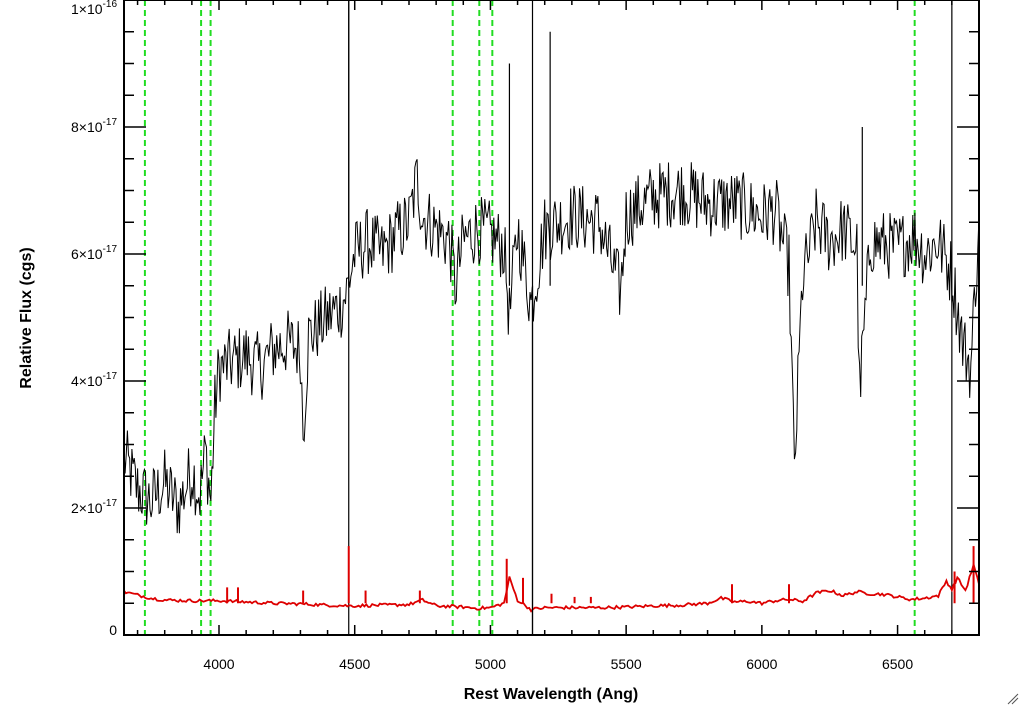  I want to click on y-tick-label-1: 2×10⁻¹⁷, so click(94, 507).